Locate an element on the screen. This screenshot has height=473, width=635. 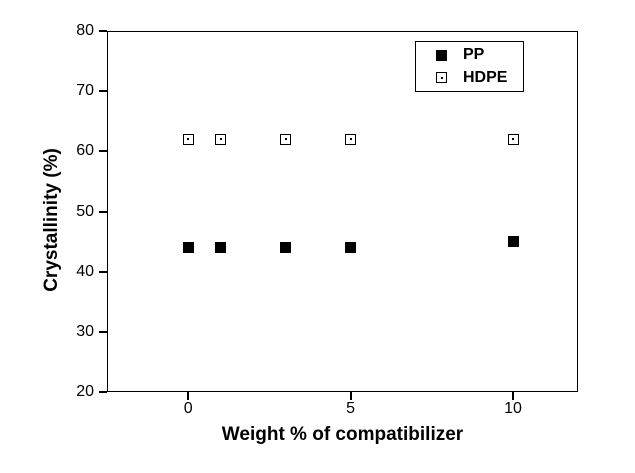
open-square-marker-icon is located at coordinates (441, 78).